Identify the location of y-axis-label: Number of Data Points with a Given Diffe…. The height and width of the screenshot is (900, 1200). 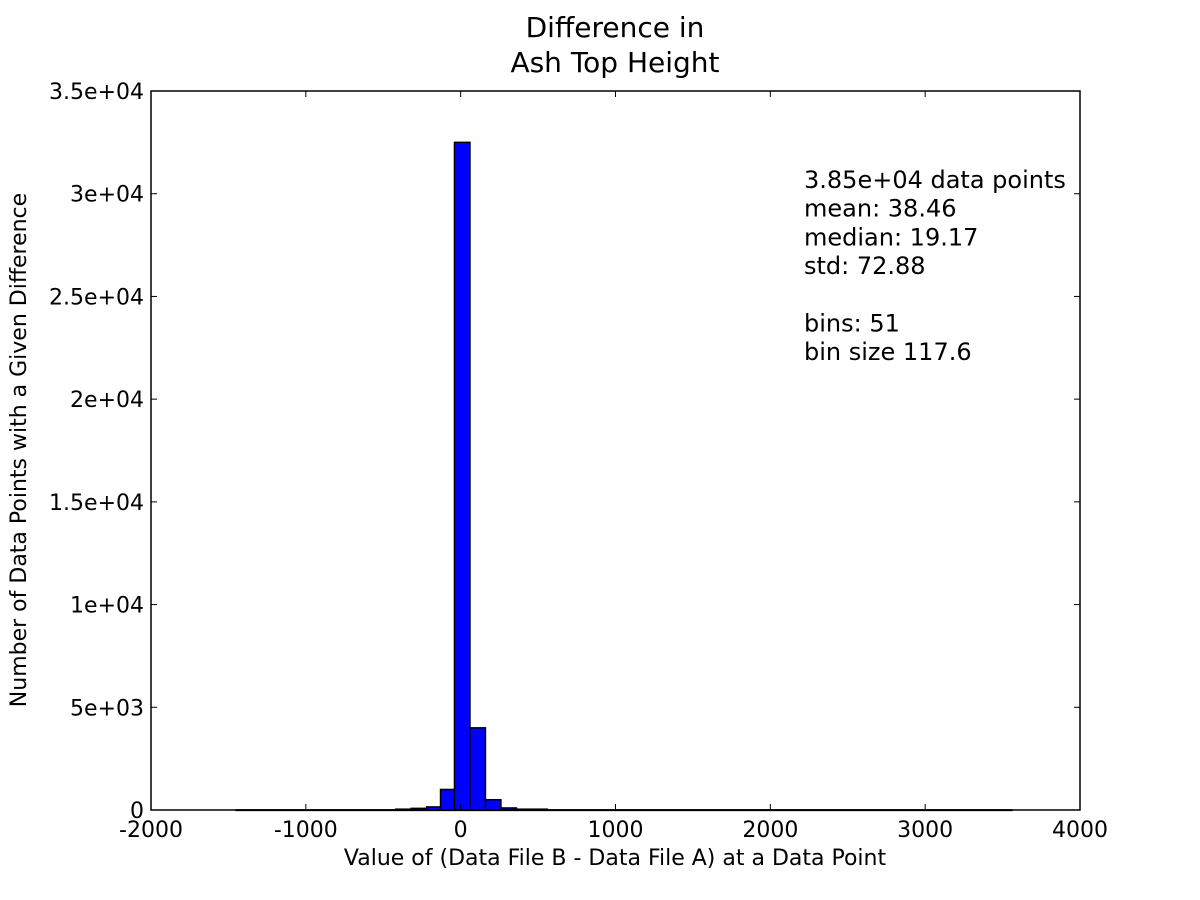
(19, 450).